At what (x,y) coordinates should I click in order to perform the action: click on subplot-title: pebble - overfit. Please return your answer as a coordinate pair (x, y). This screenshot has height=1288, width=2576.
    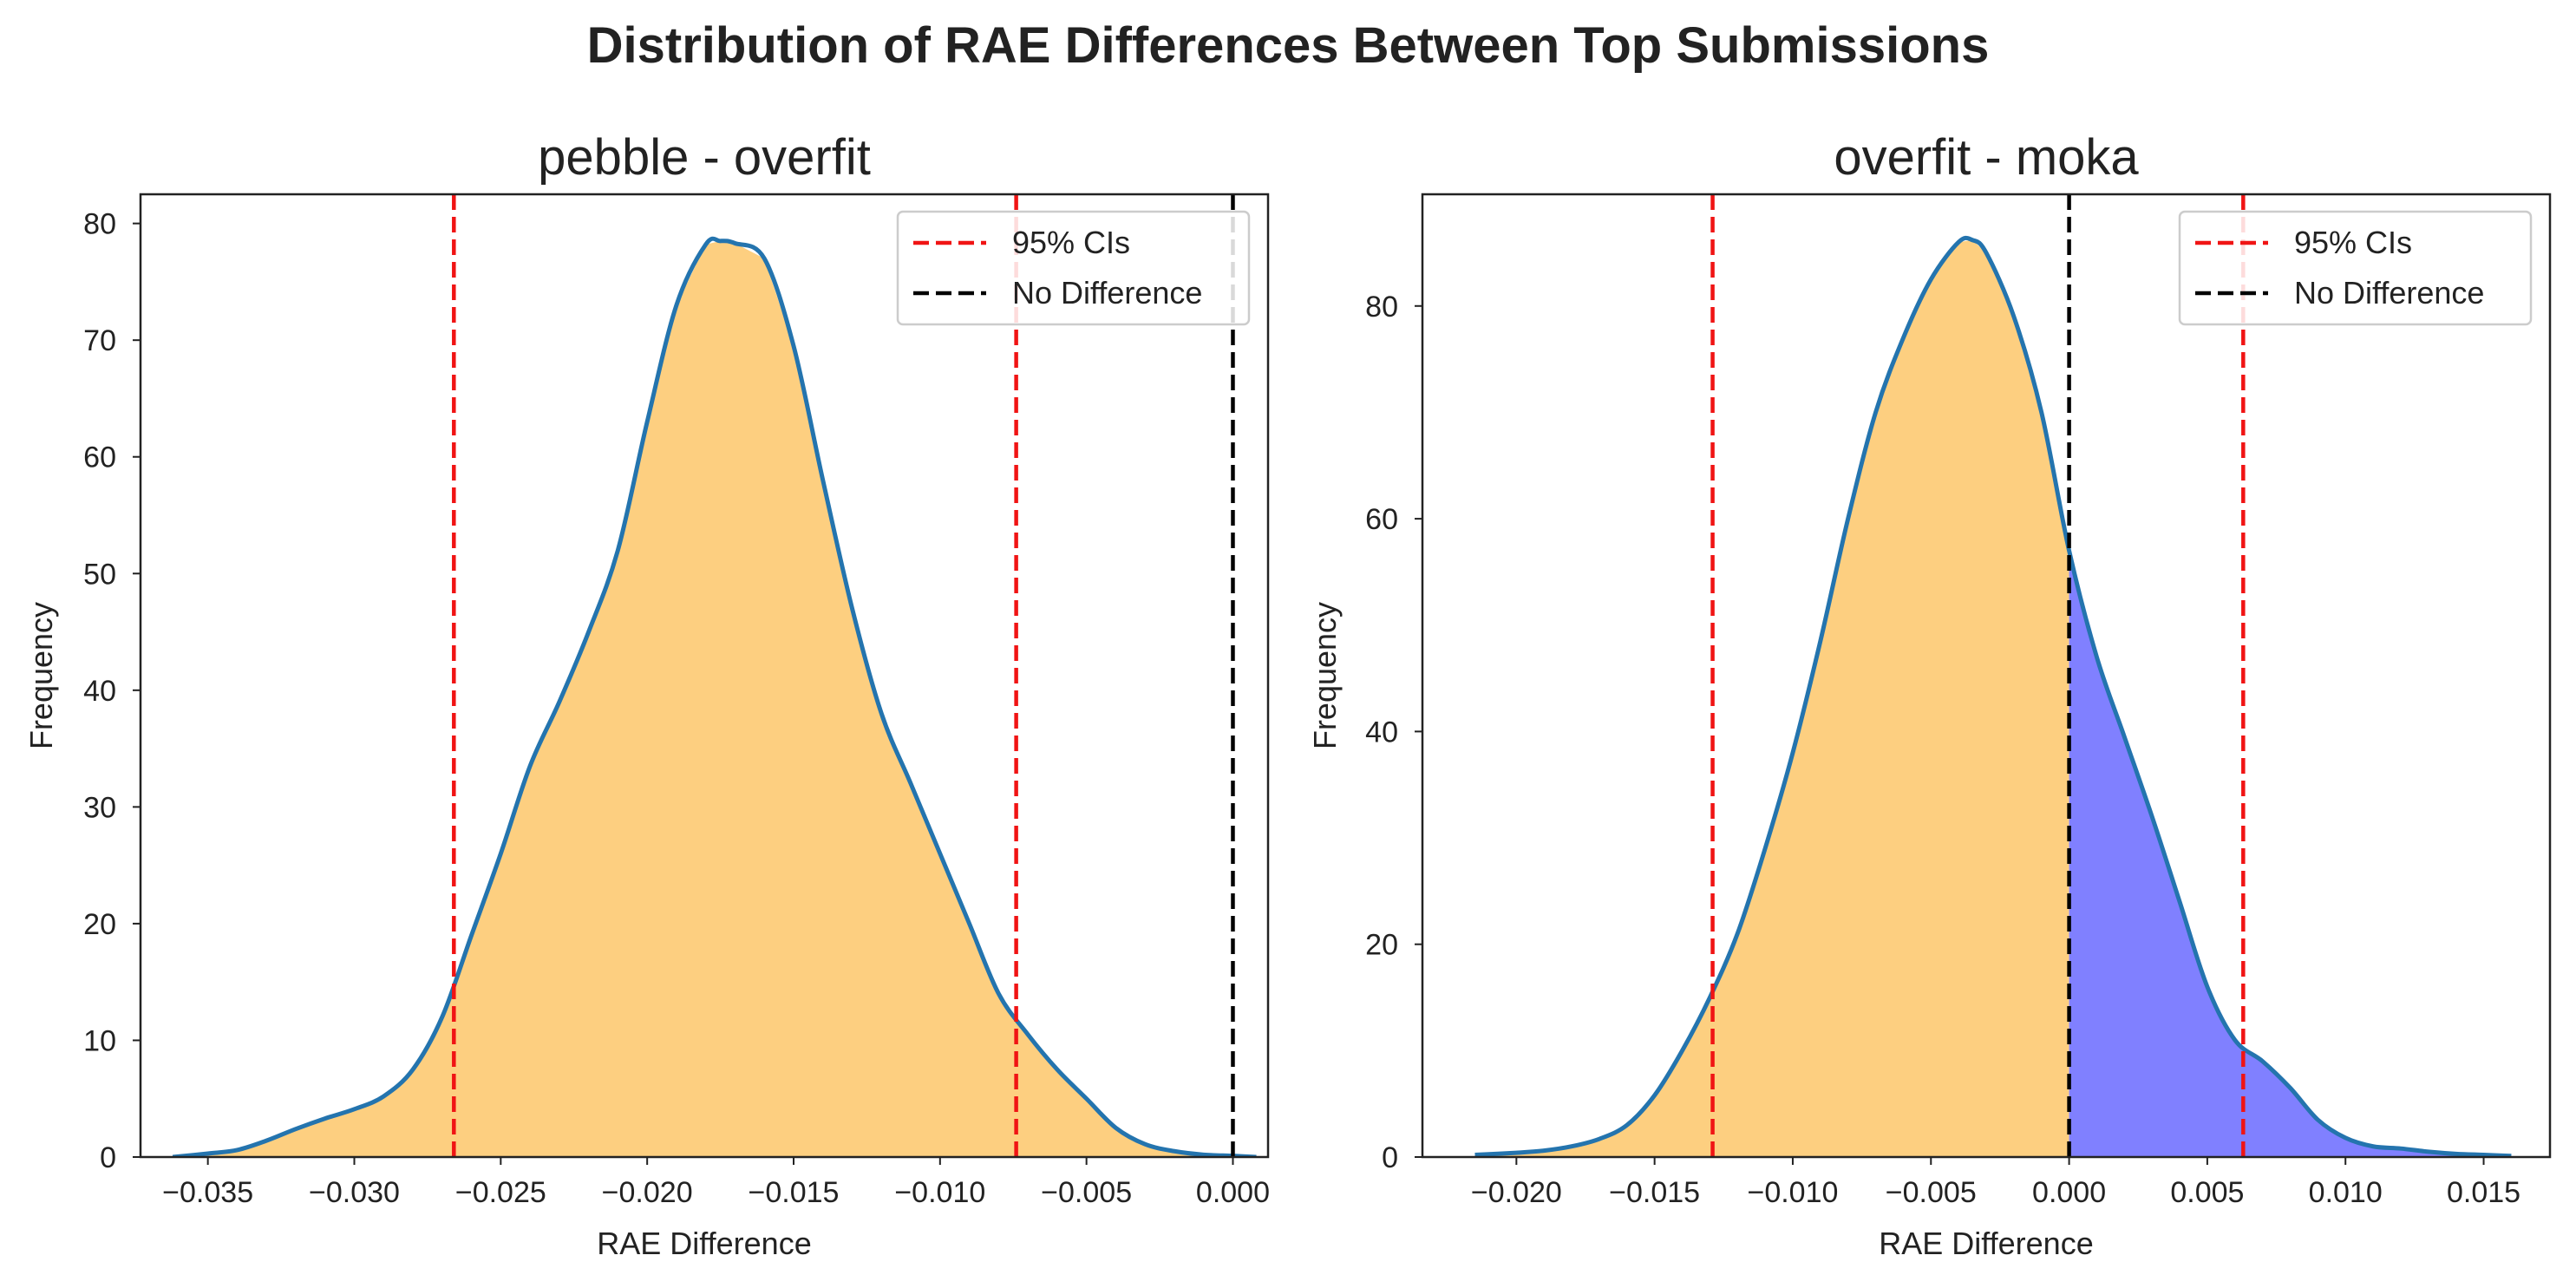
    Looking at the image, I should click on (704, 157).